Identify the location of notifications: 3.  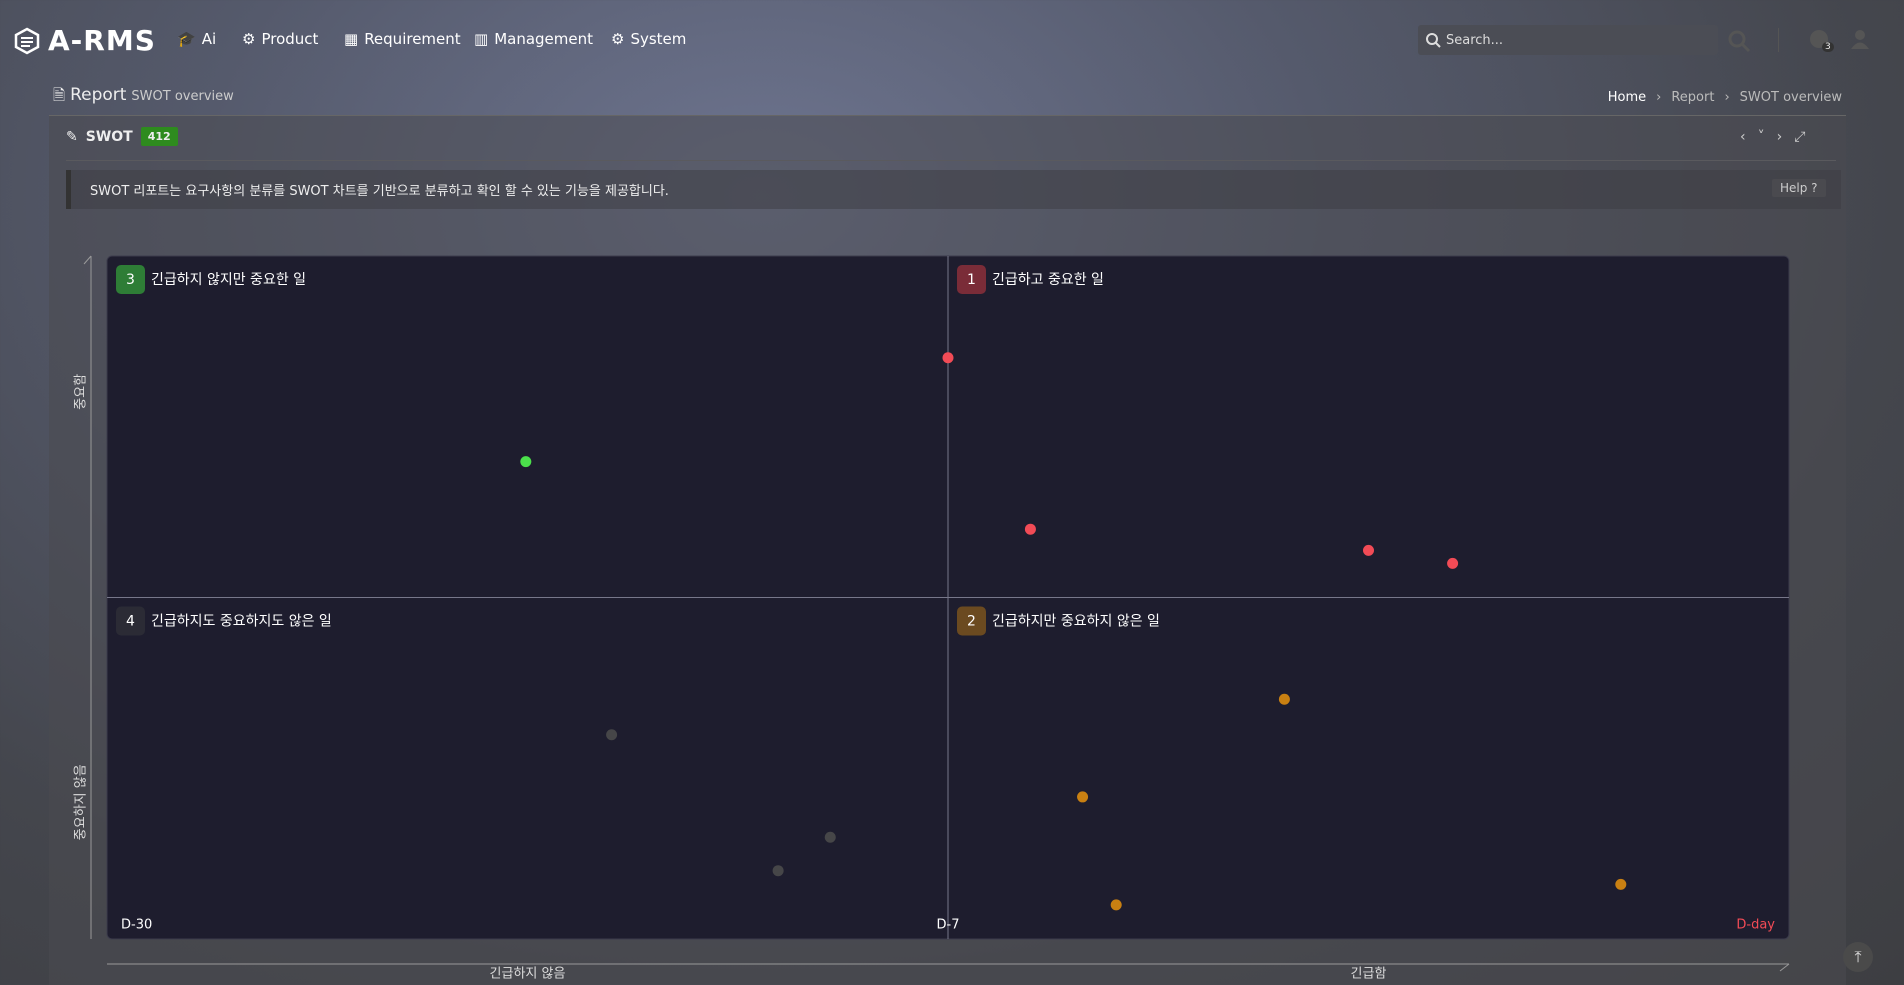
(1825, 43).